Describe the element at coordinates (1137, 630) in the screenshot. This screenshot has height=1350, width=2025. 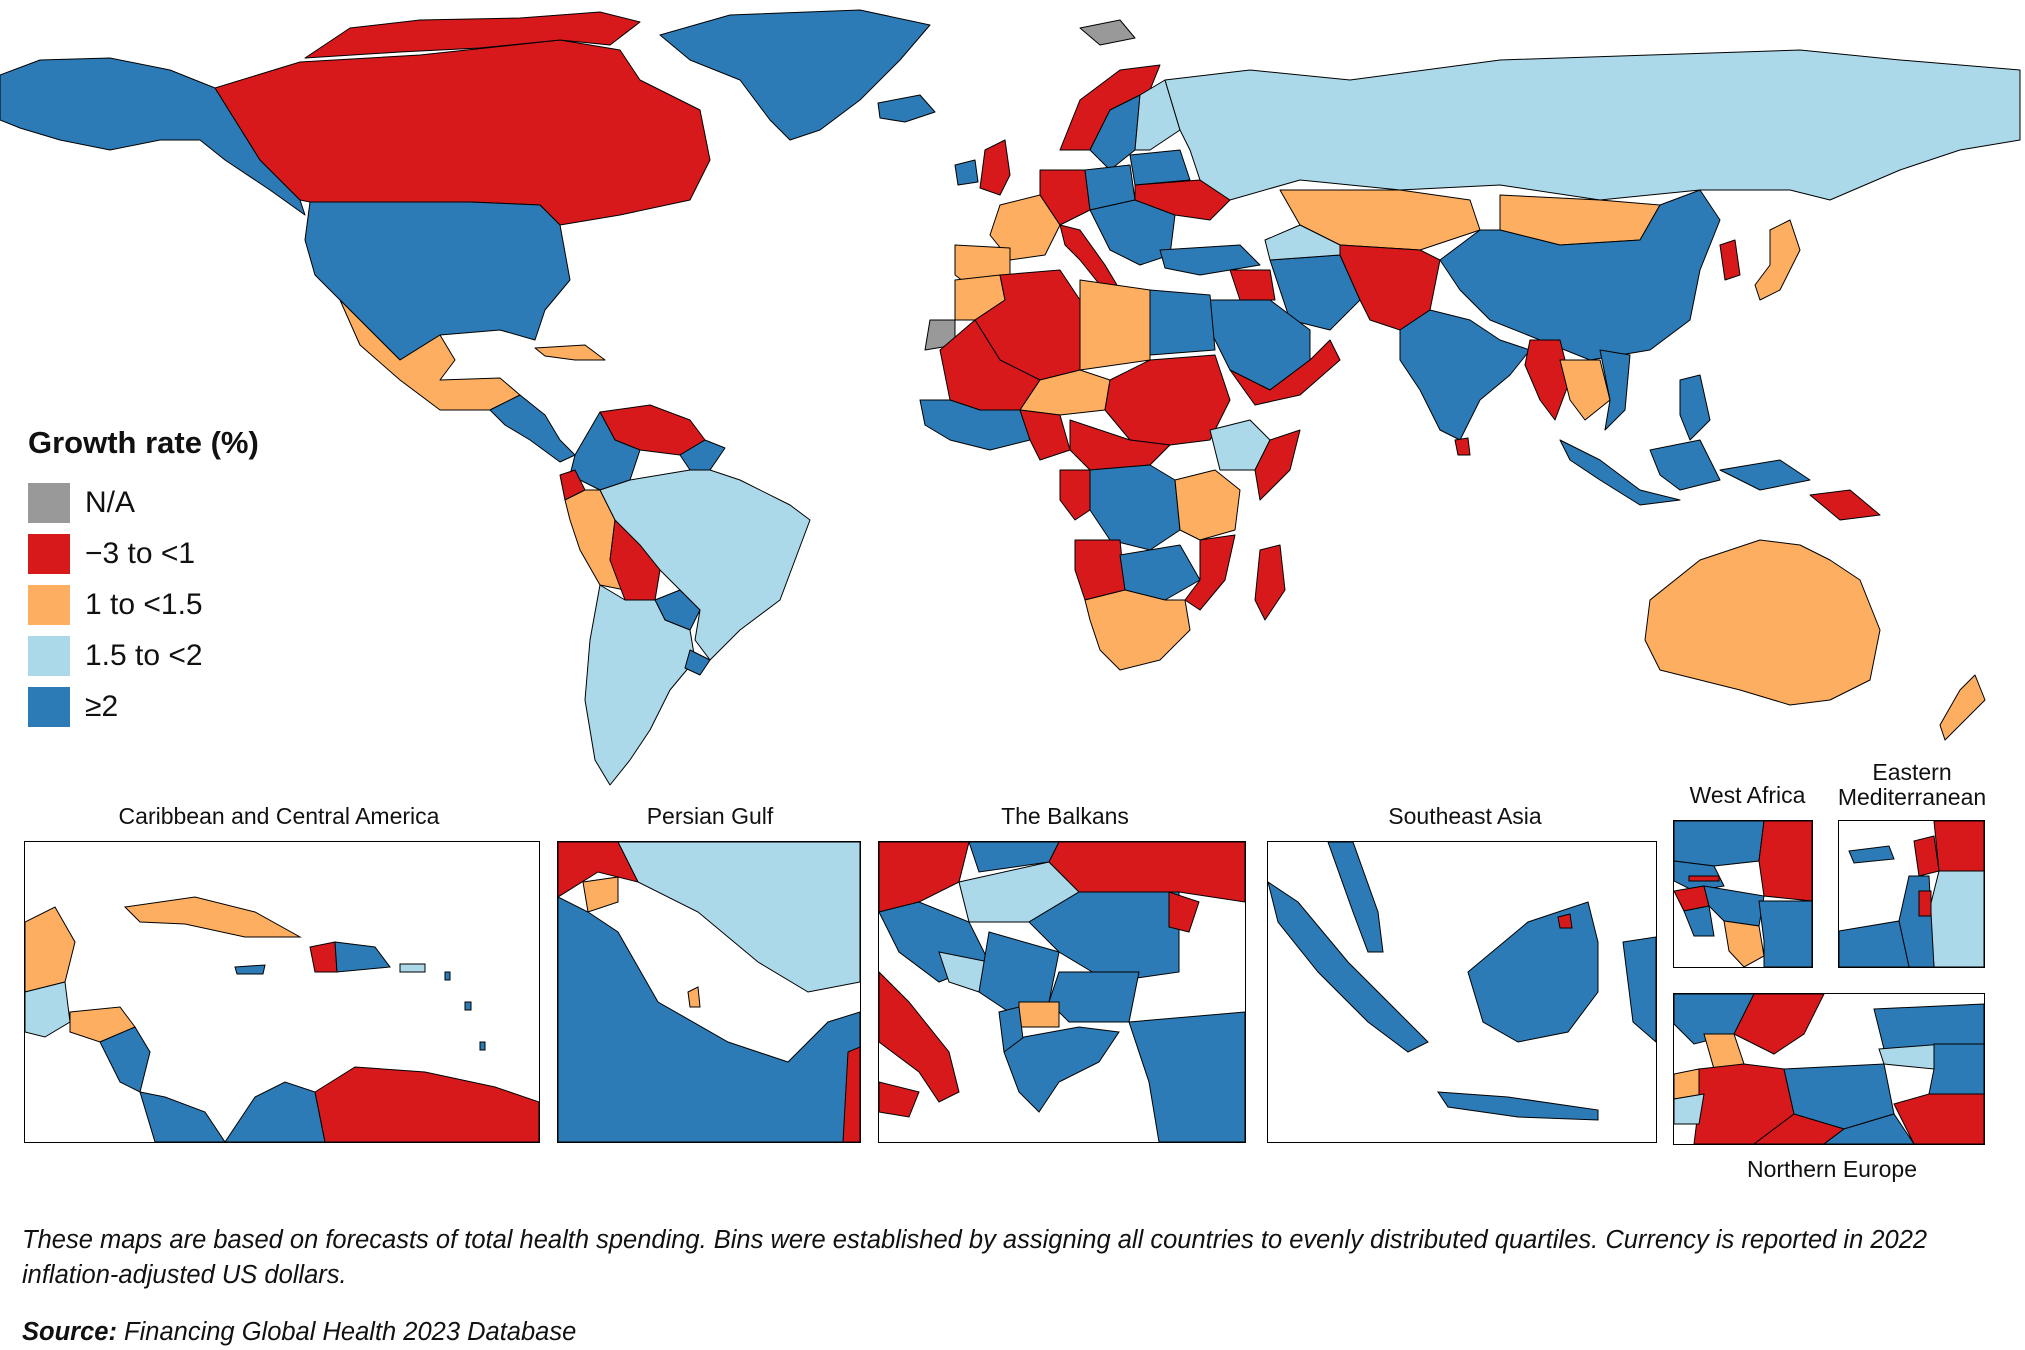
I see `region-namibia-sa` at that location.